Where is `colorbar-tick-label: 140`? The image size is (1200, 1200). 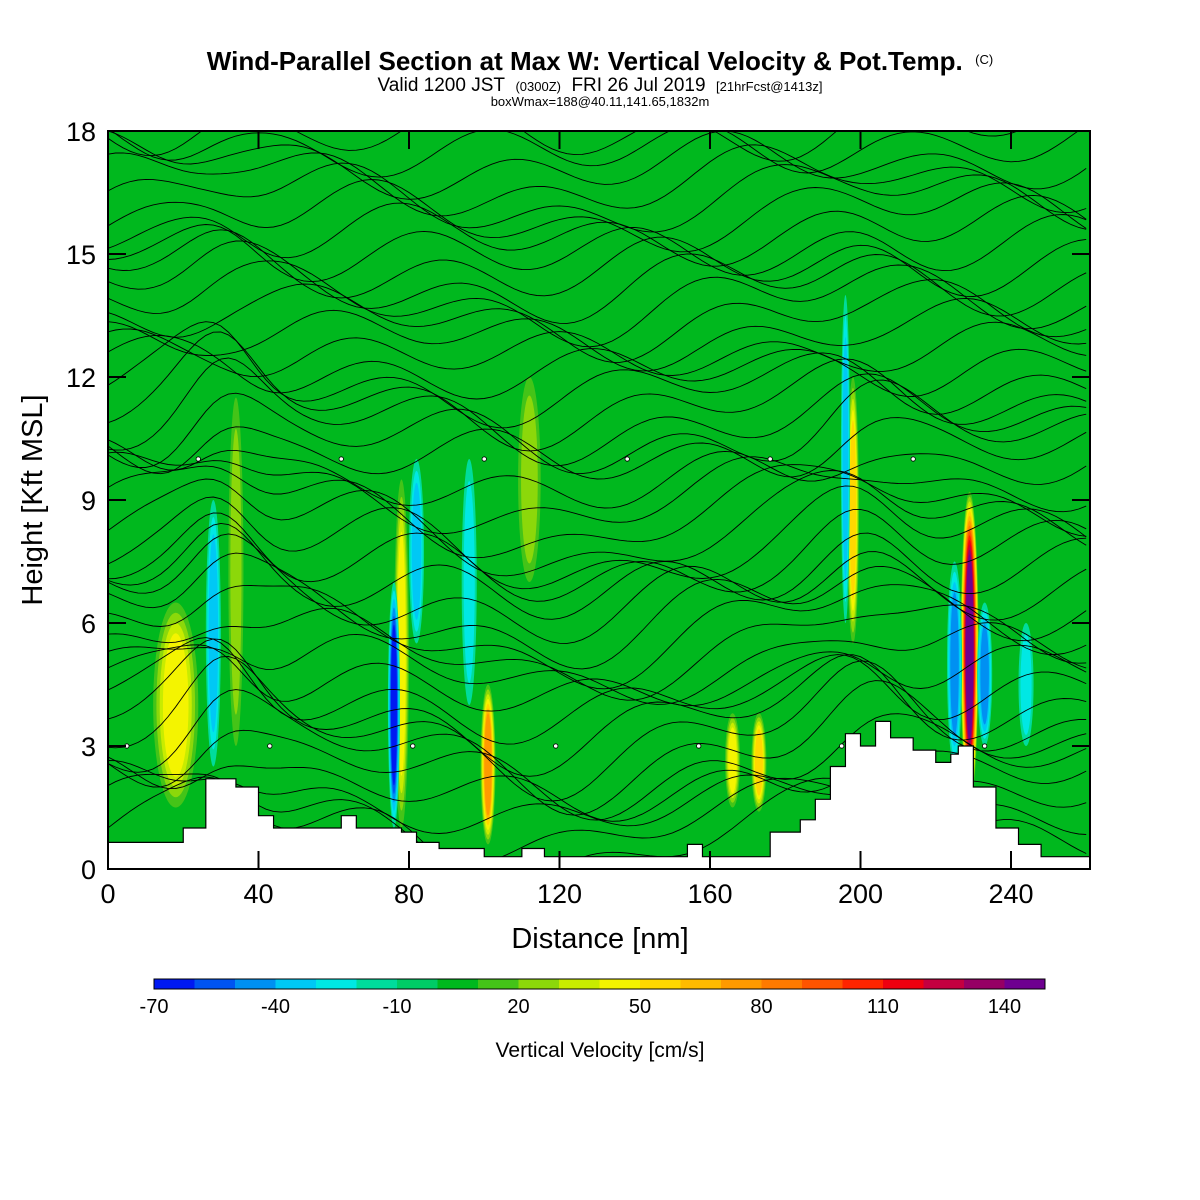
colorbar-tick-label: 140 is located at coordinates (1004, 1007).